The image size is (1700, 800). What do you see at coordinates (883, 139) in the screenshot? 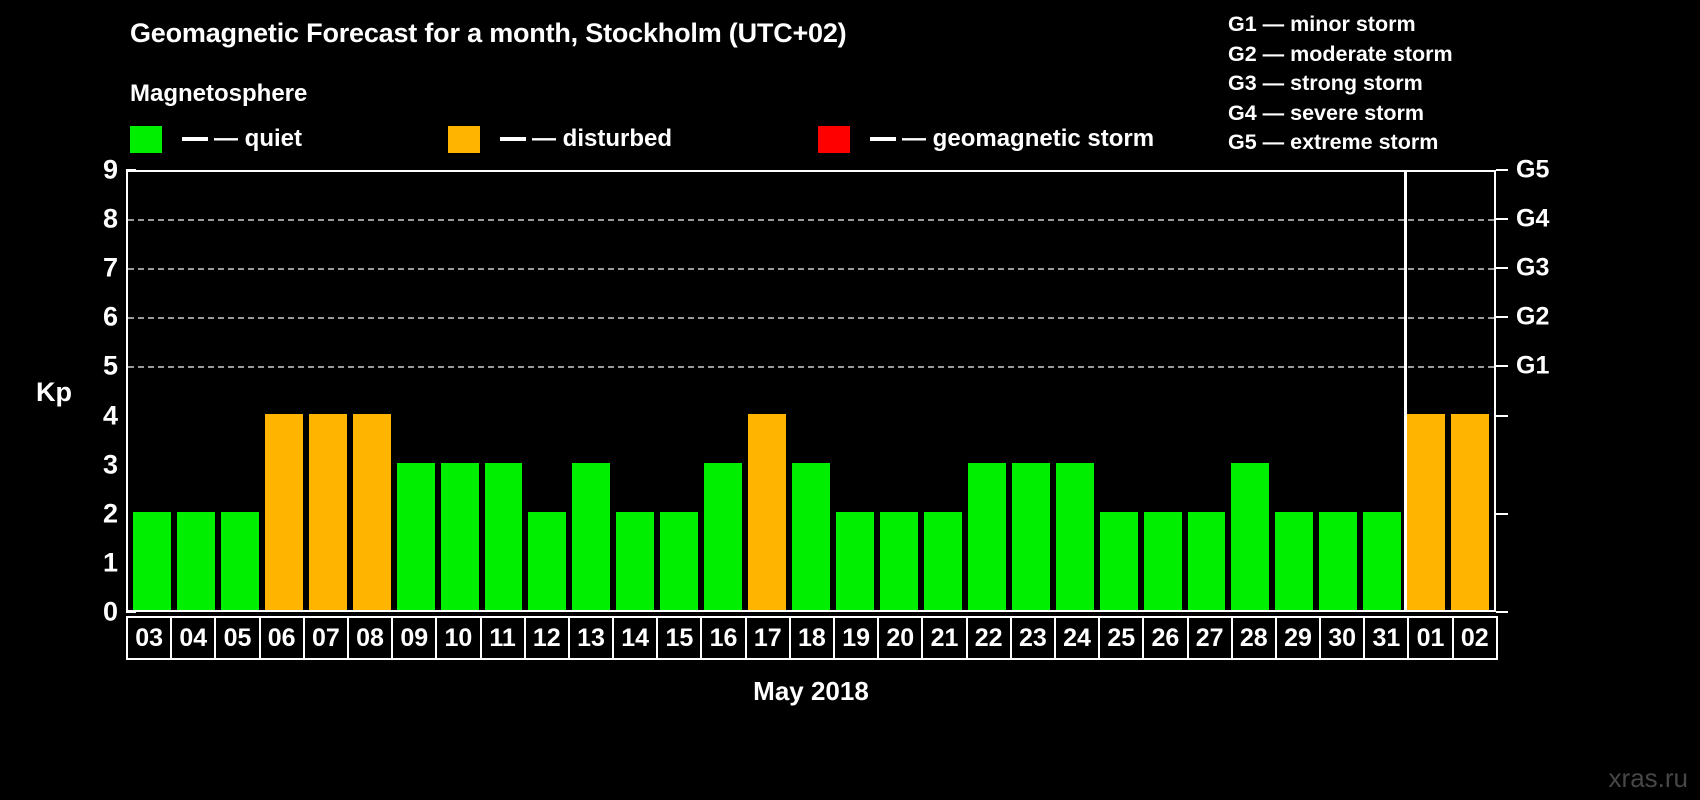
I see `legend-dash-icon` at bounding box center [883, 139].